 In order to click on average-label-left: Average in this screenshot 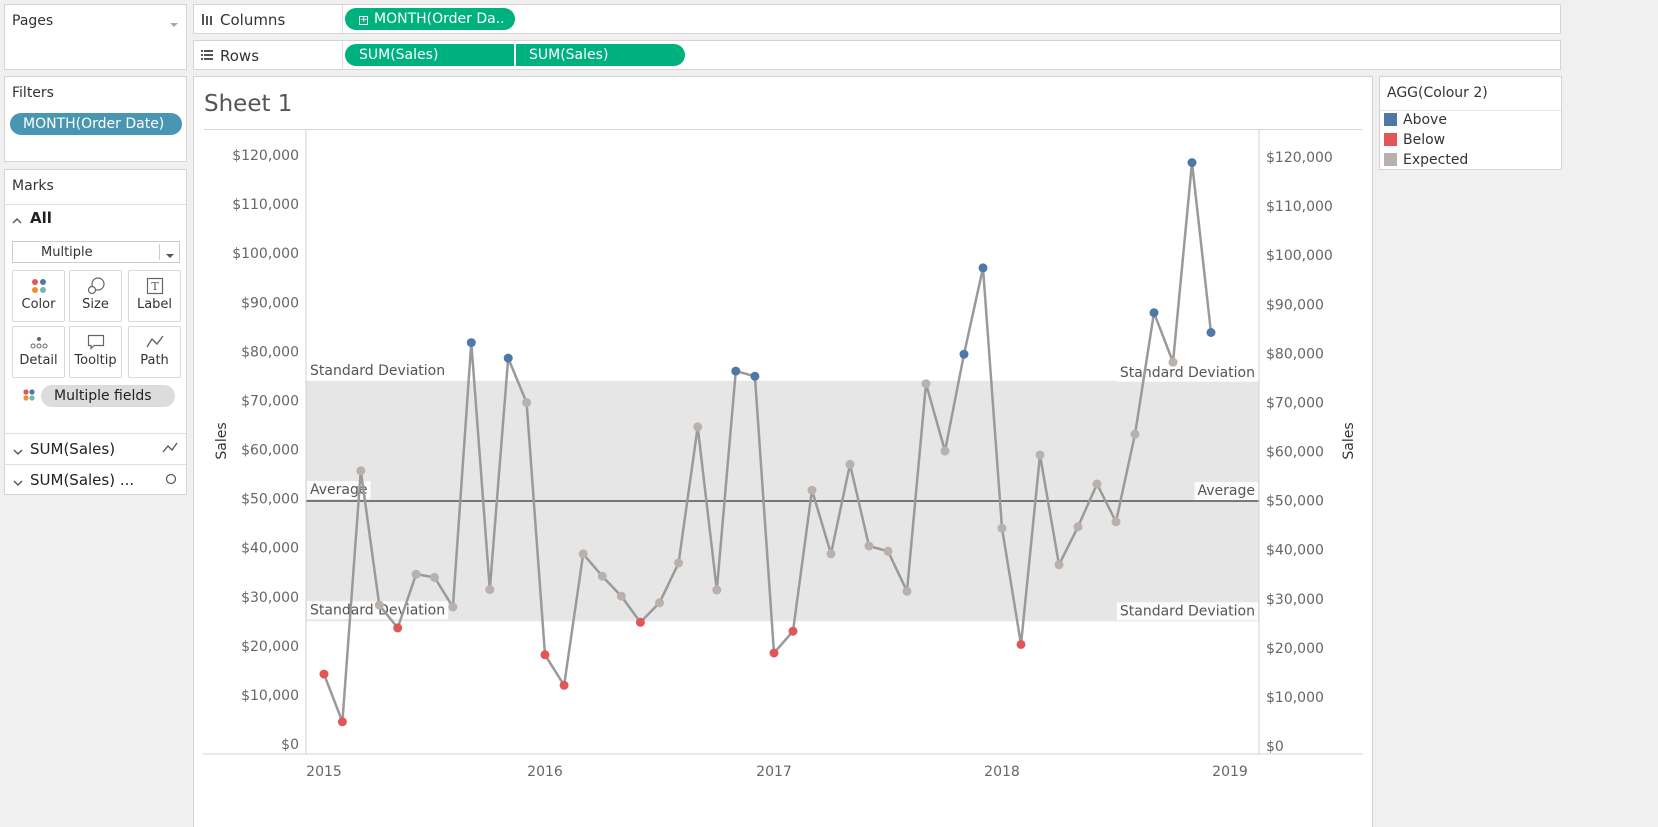, I will do `click(339, 490)`.